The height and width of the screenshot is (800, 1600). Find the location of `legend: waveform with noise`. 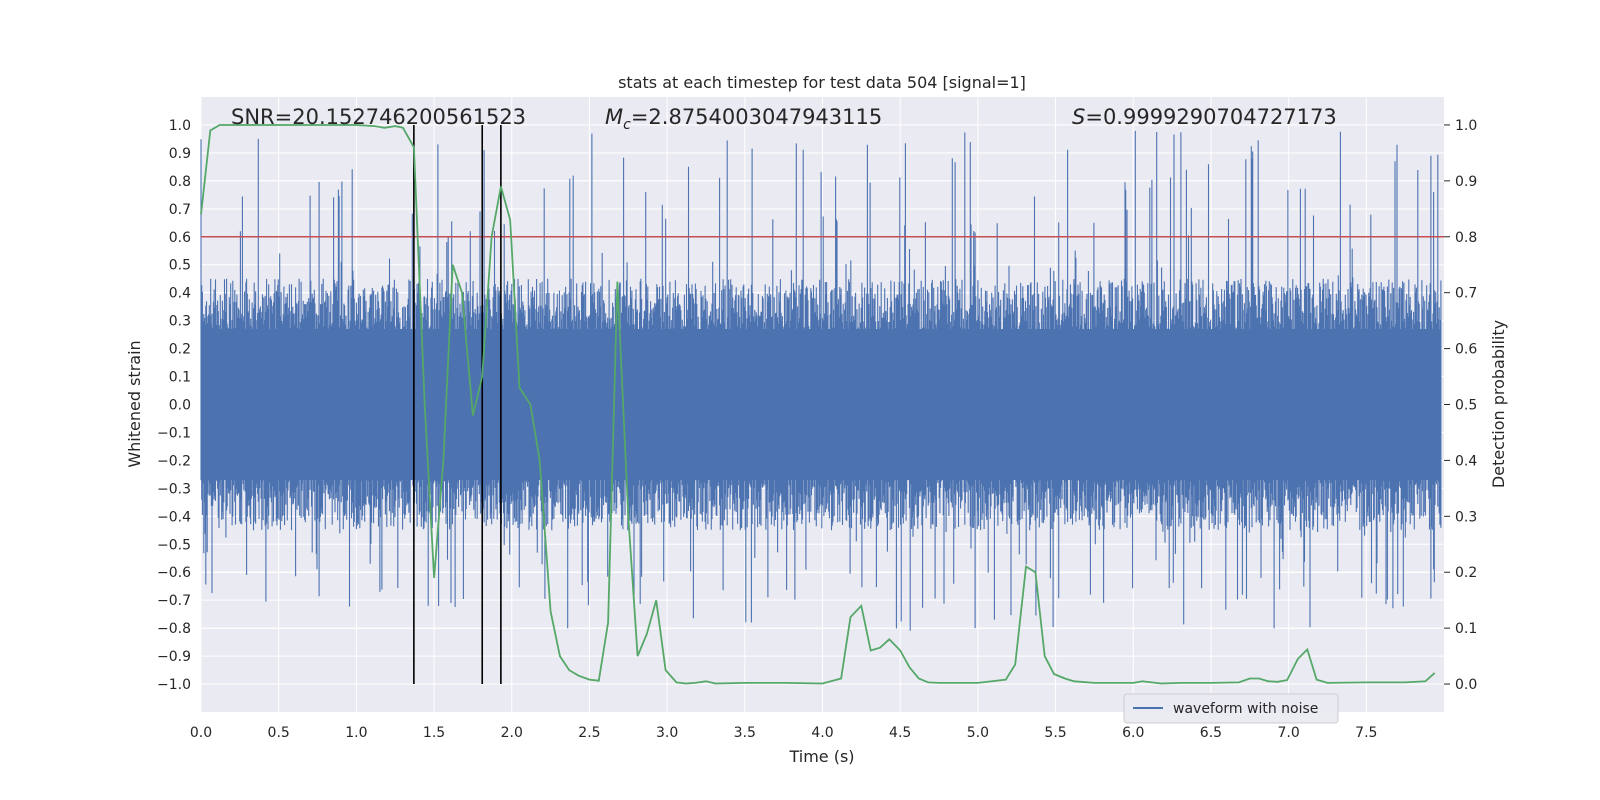

legend: waveform with noise is located at coordinates (1231, 708).